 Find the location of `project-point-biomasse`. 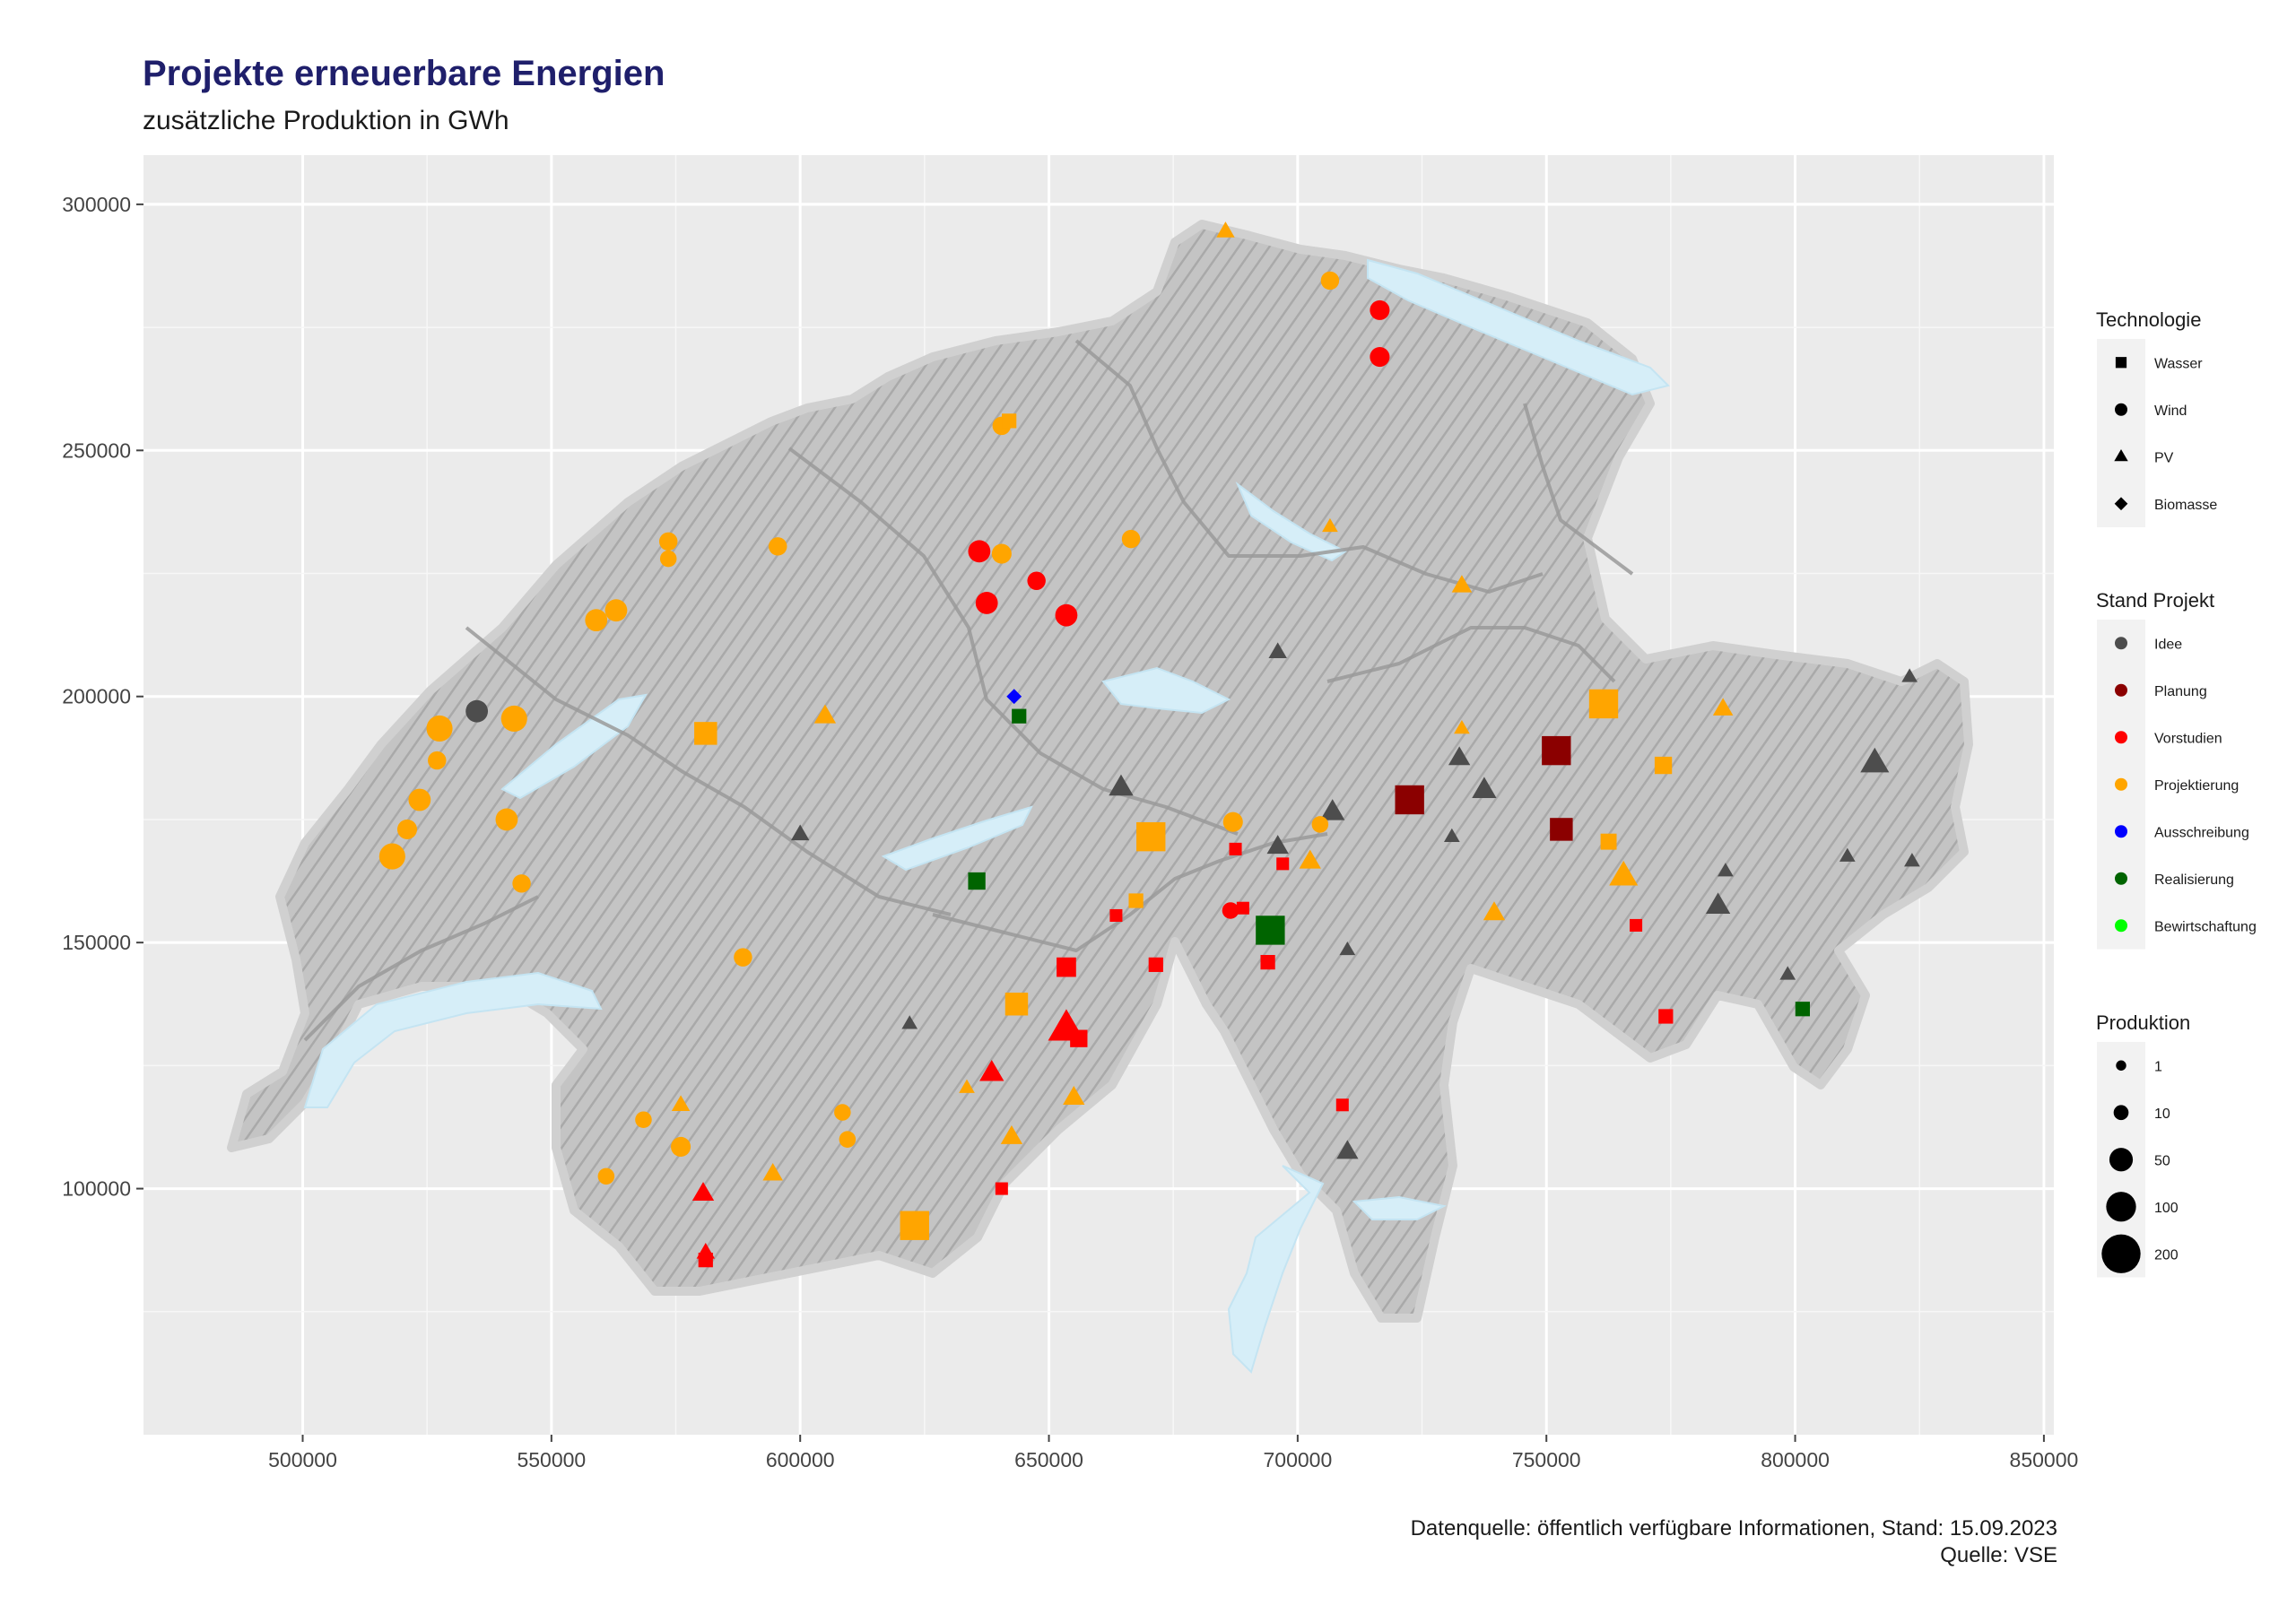

project-point-biomasse is located at coordinates (1014, 697).